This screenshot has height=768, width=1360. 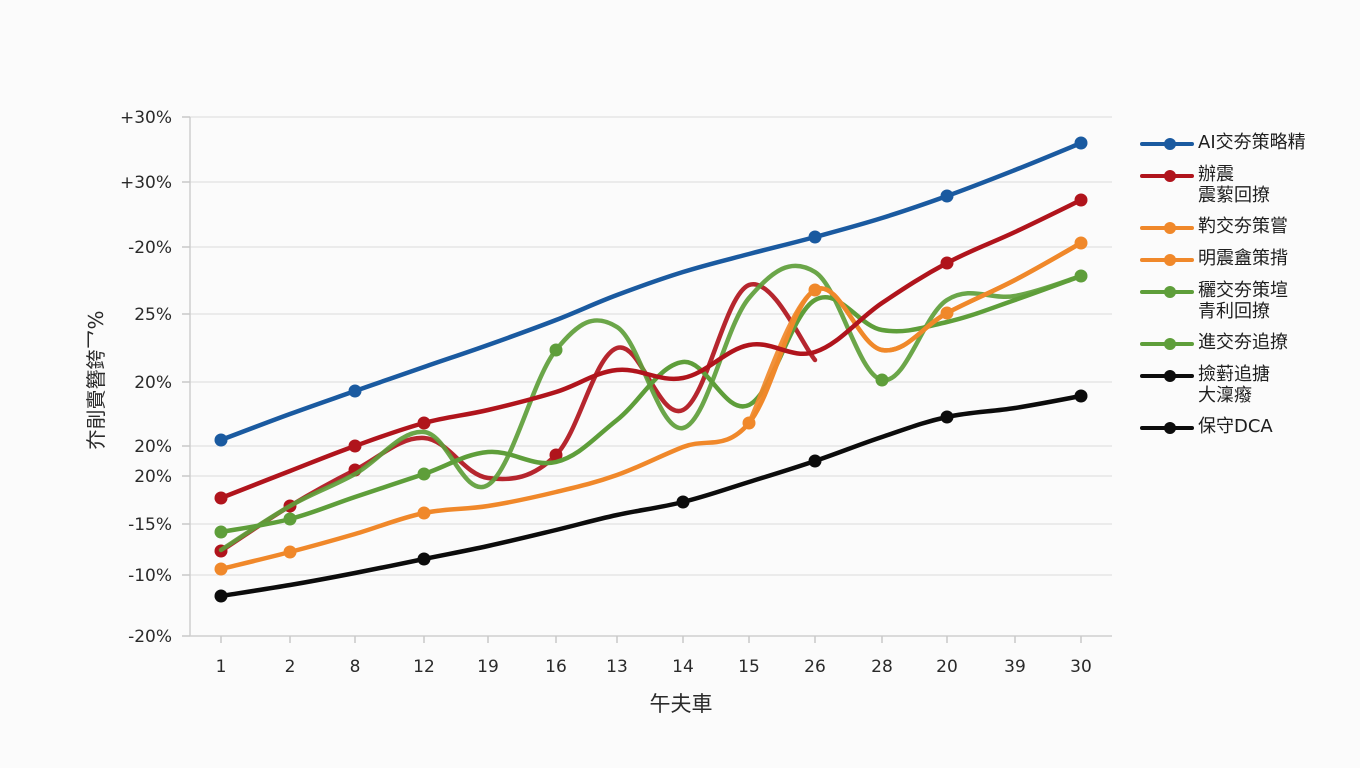 I want to click on x-tick-label: 16, so click(x=556, y=667).